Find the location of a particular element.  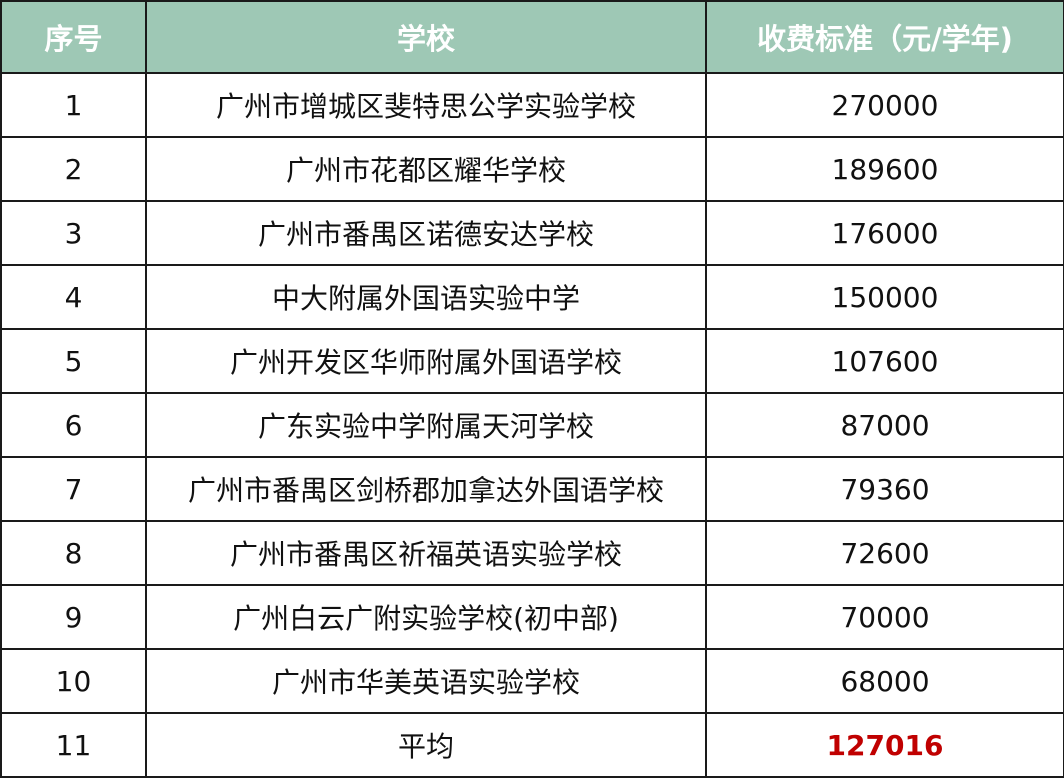

index-cell: 7 is located at coordinates (73, 489).